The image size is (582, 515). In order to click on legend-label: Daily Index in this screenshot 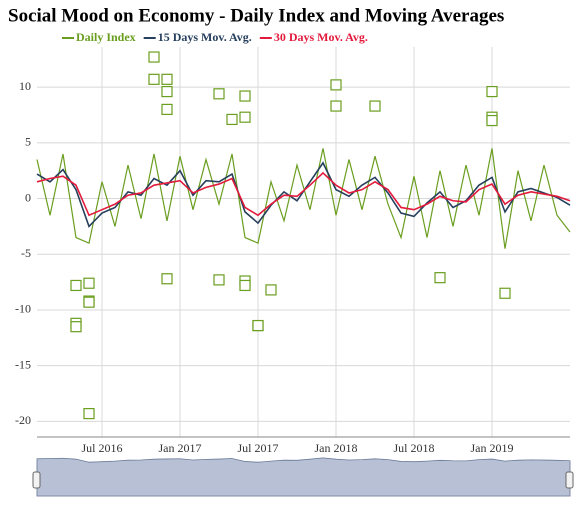, I will do `click(106, 37)`.